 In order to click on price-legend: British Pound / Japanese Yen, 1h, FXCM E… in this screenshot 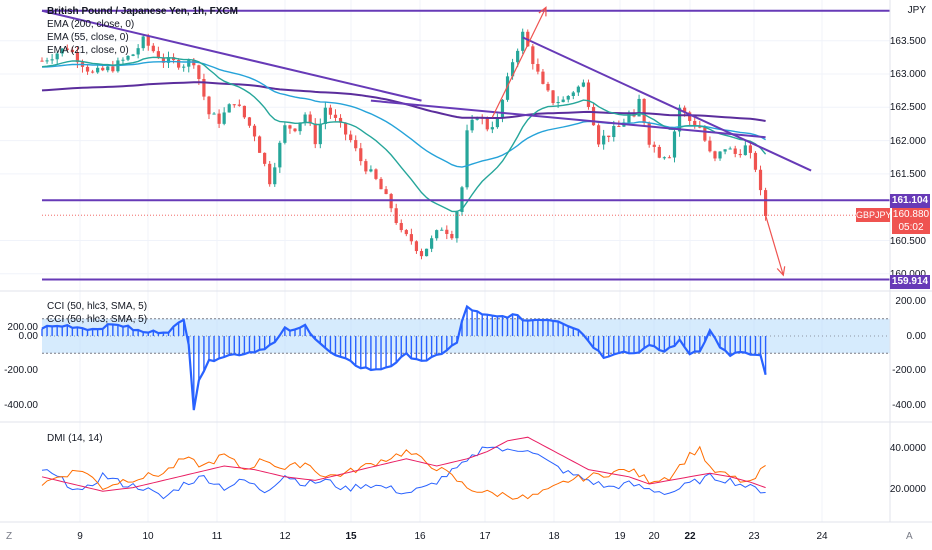, I will do `click(142, 31)`.